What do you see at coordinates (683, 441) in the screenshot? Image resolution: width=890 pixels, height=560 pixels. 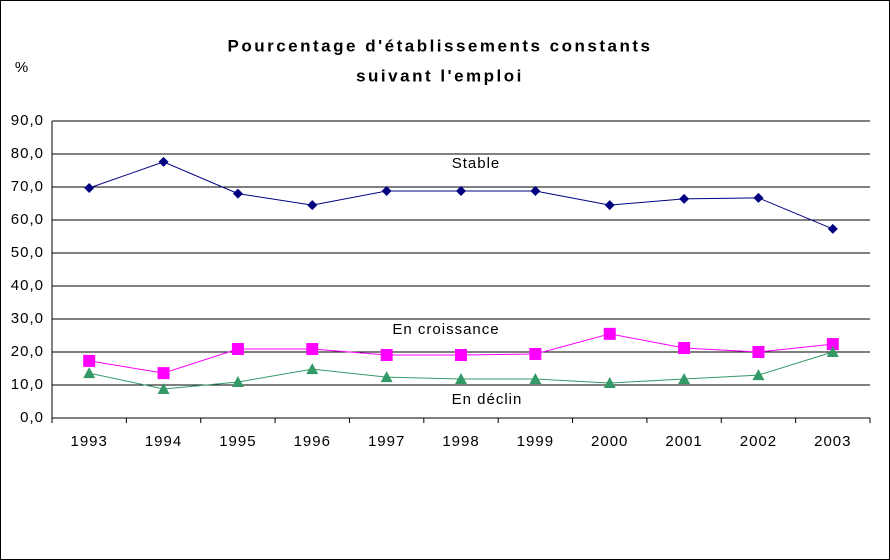 I see `x-tick-label: 2001` at bounding box center [683, 441].